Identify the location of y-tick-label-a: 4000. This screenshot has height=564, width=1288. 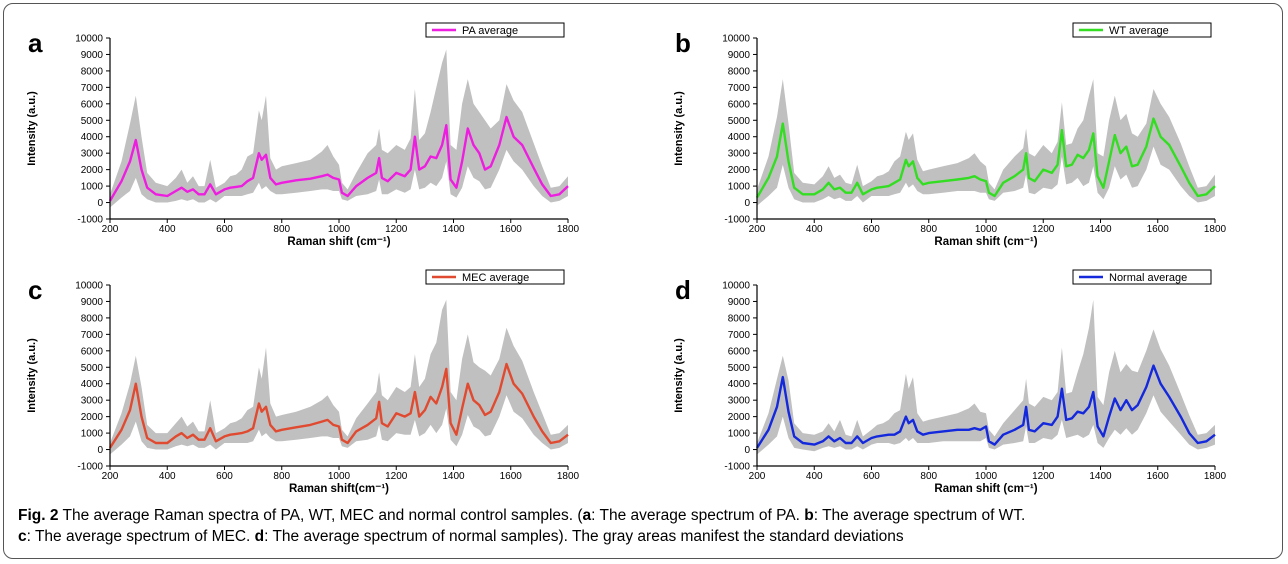
(92, 137).